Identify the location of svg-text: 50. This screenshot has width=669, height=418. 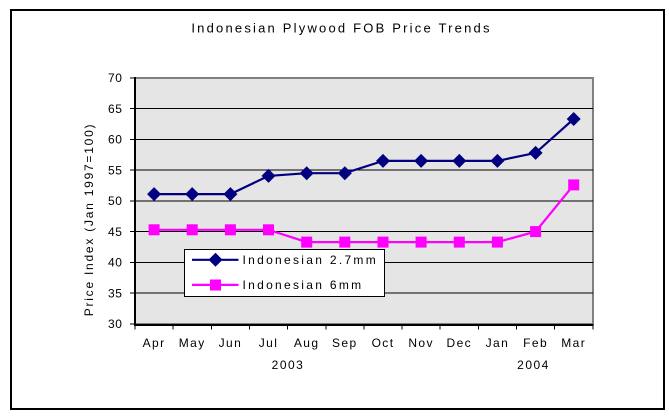
(115, 201).